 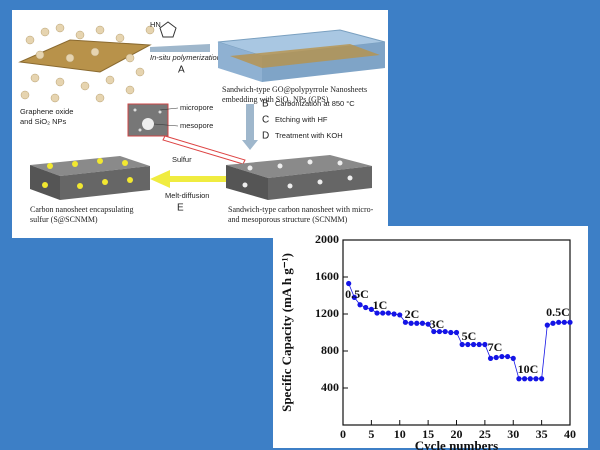 What do you see at coordinates (155, 24) in the screenshot?
I see `monomer: HN` at bounding box center [155, 24].